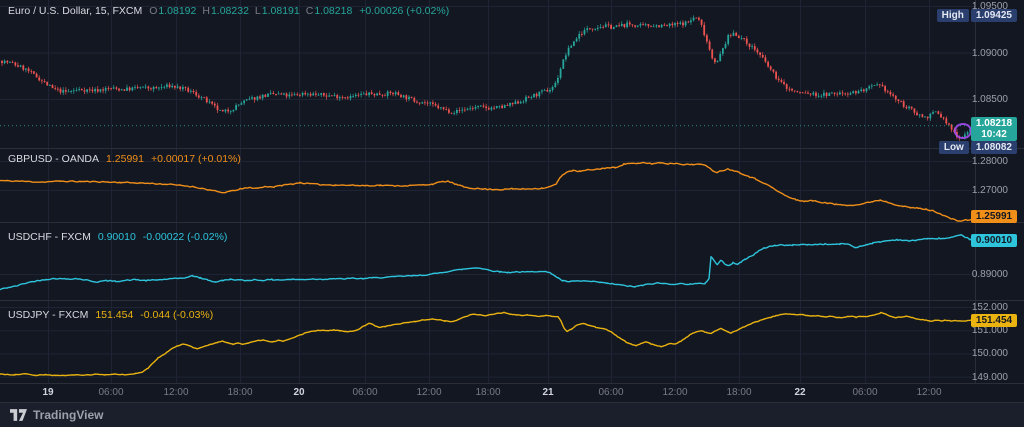  I want to click on last-value: 1.25991, so click(125, 159).